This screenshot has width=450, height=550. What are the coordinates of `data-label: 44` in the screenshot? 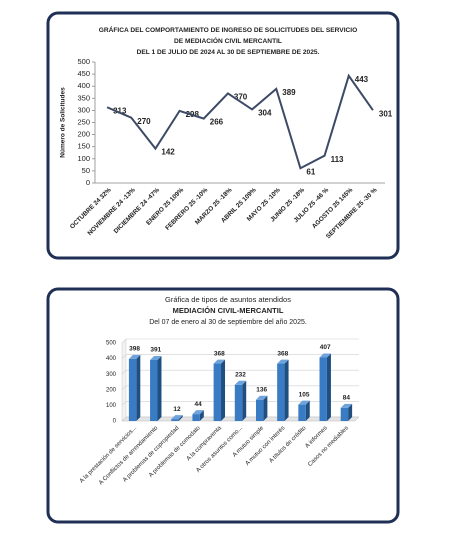 It's located at (199, 404).